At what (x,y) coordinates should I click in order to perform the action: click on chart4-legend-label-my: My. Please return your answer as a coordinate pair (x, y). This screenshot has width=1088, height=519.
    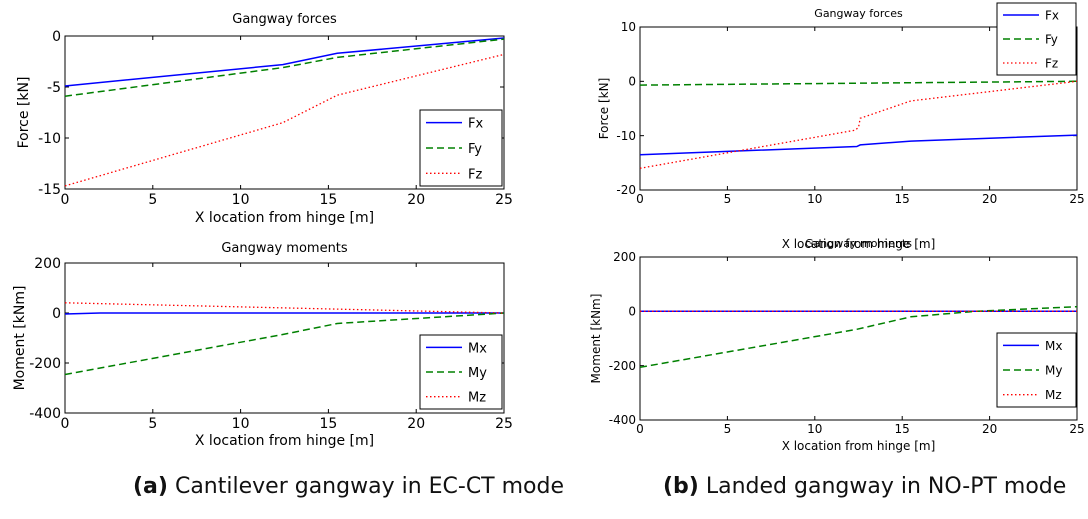
    Looking at the image, I should click on (1053, 371).